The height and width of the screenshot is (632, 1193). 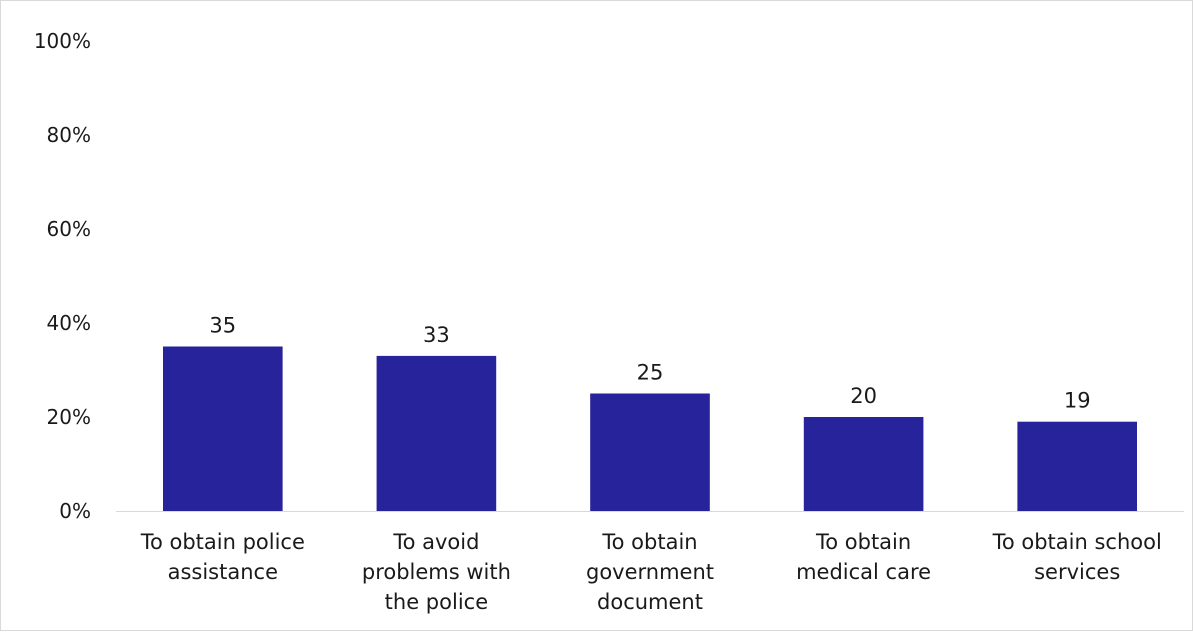 What do you see at coordinates (62, 41) in the screenshot?
I see `y-tick-label: 100%` at bounding box center [62, 41].